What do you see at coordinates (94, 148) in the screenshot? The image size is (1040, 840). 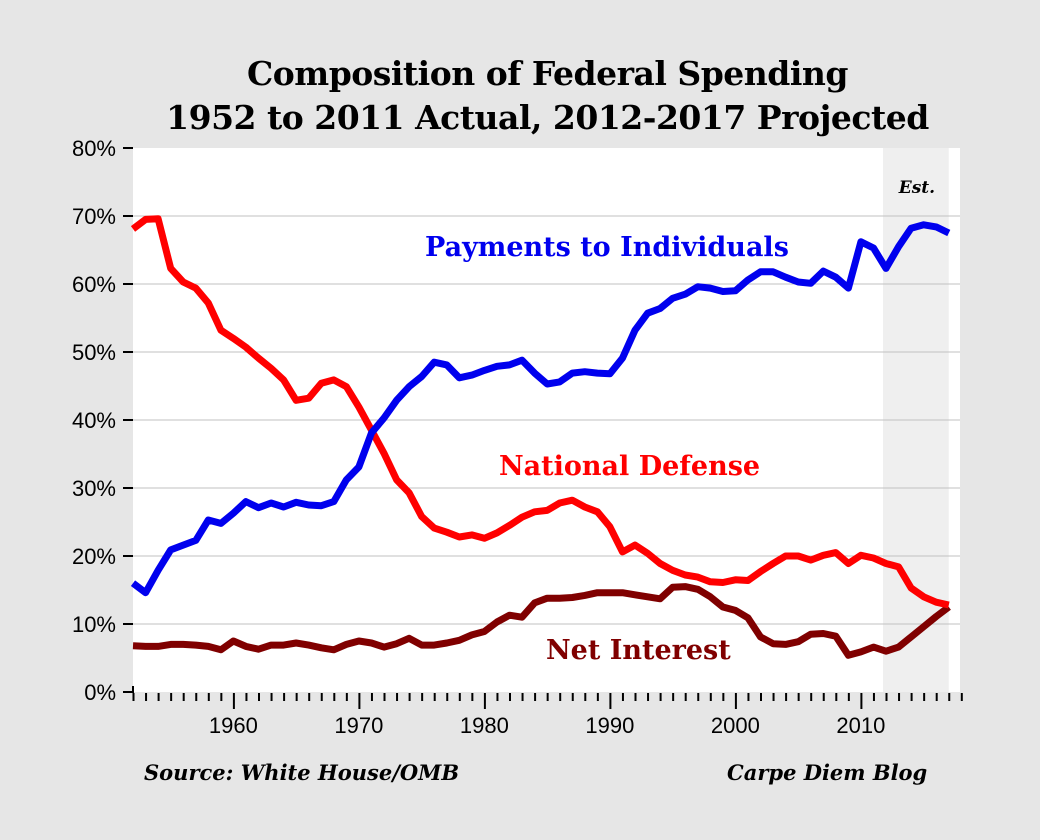 I see `y-tick-label: 80%` at bounding box center [94, 148].